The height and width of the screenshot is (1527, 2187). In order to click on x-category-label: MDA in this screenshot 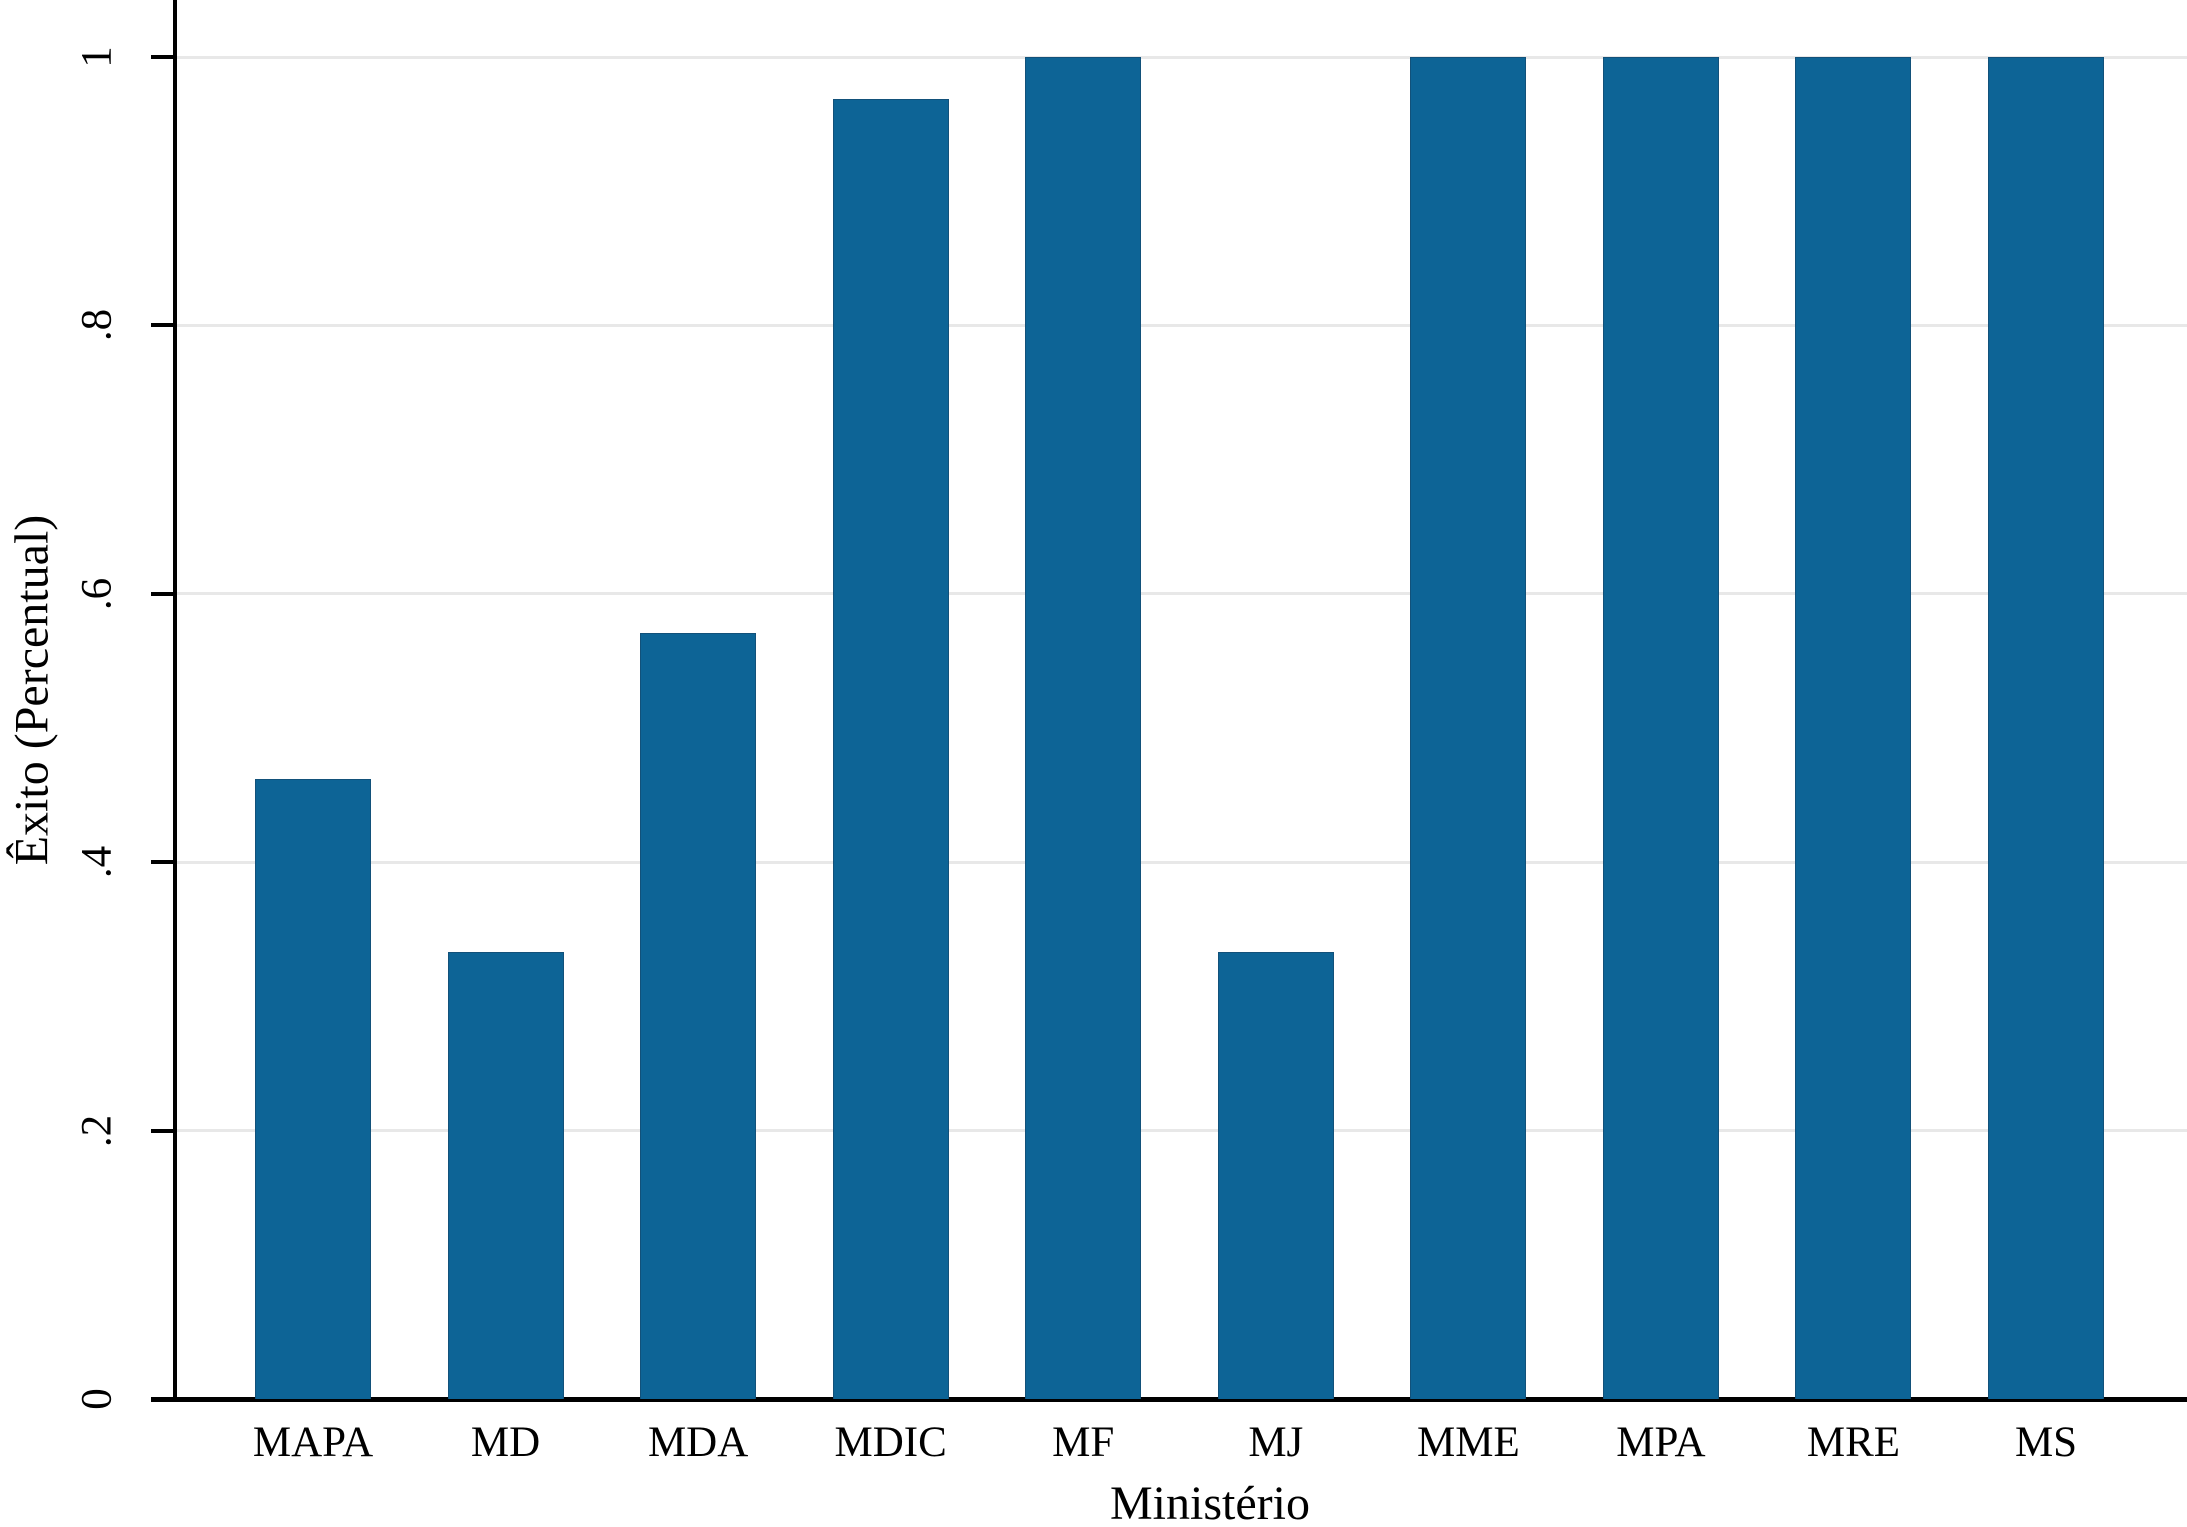, I will do `click(698, 1442)`.